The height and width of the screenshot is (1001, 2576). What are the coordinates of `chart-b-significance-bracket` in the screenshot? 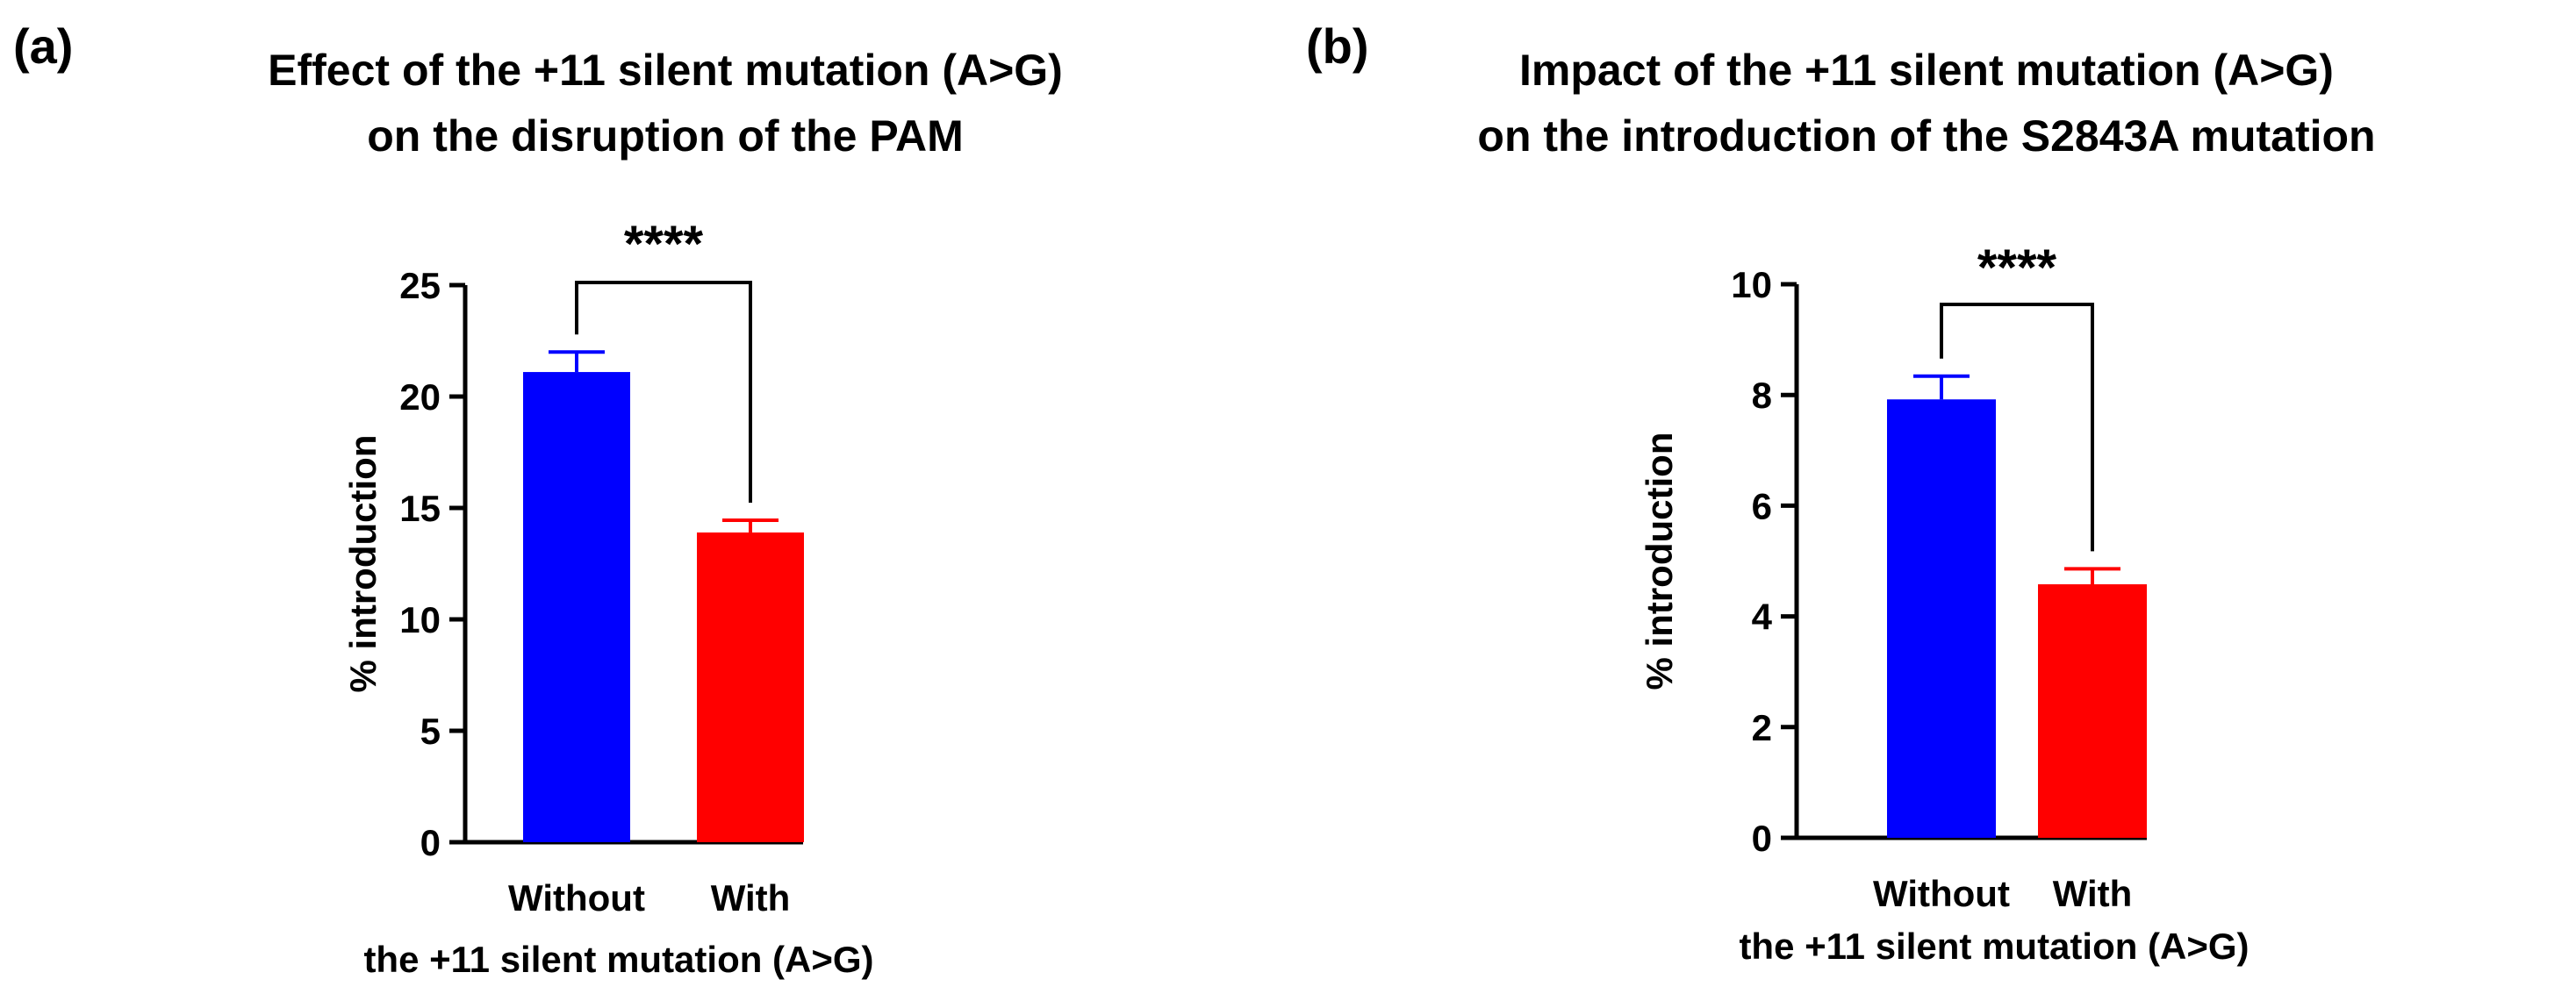 It's located at (2017, 427).